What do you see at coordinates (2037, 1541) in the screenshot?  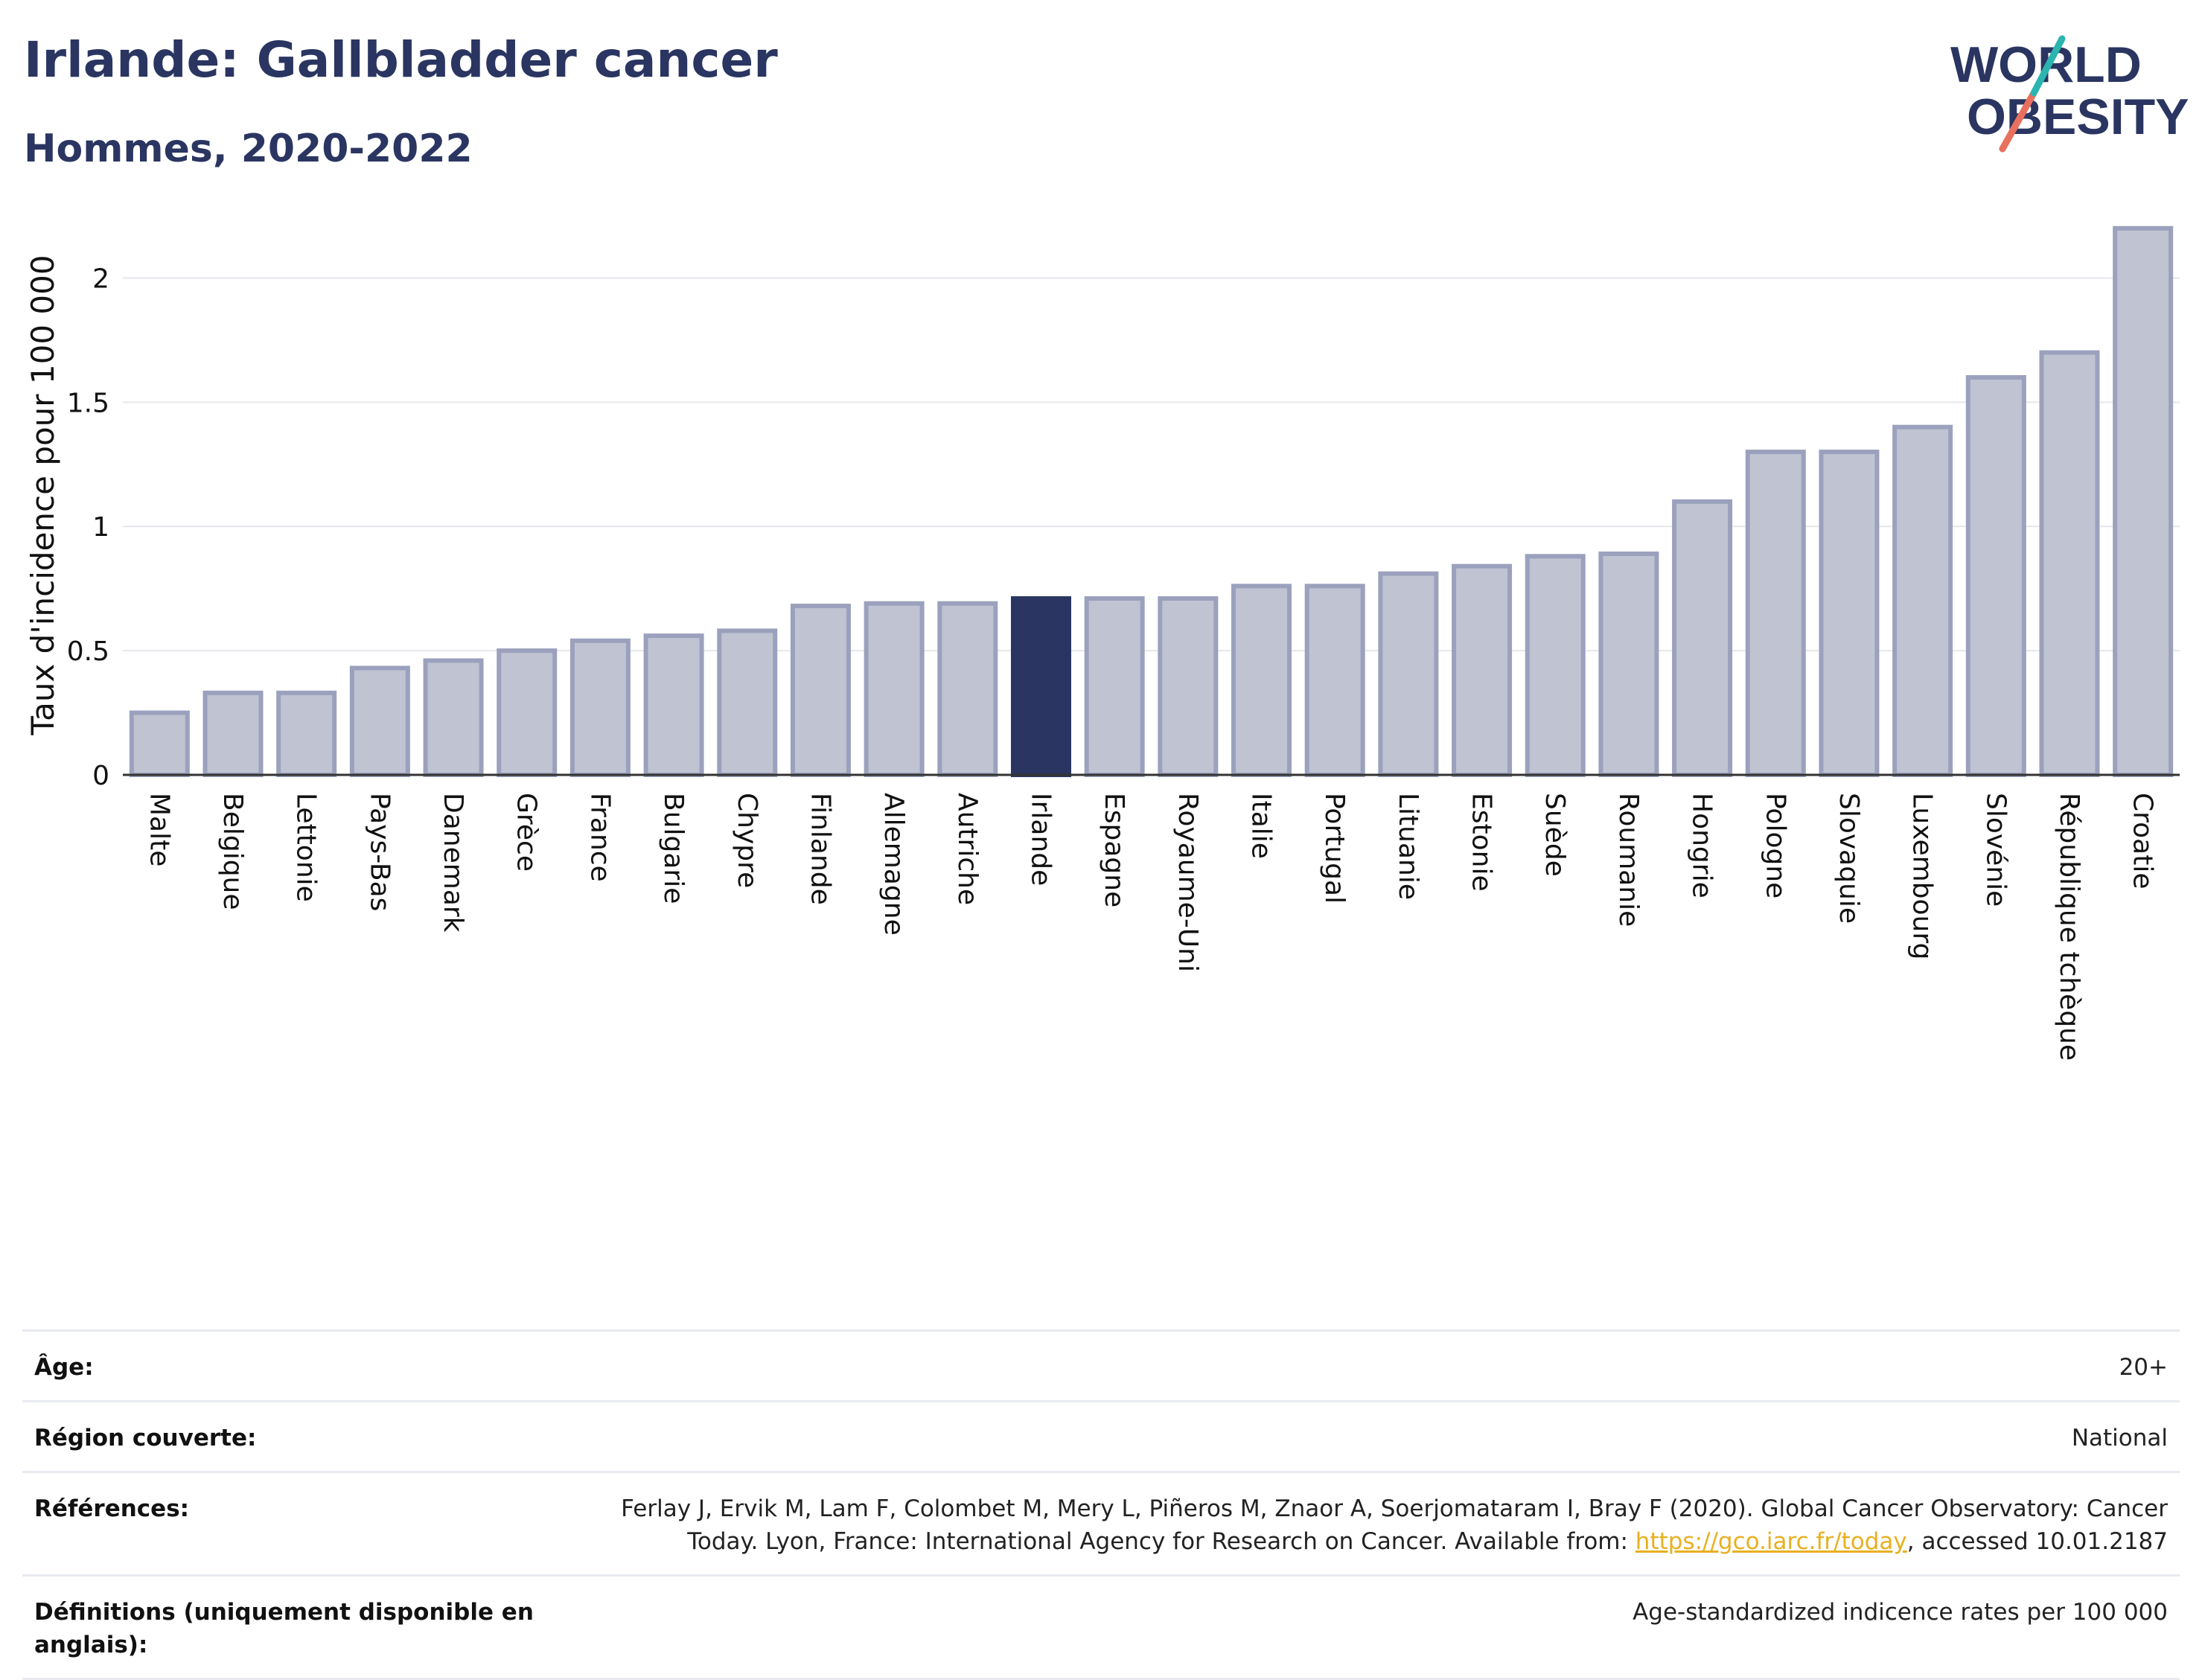 I see `reference-suffix: , accessed 10.01.2187` at bounding box center [2037, 1541].